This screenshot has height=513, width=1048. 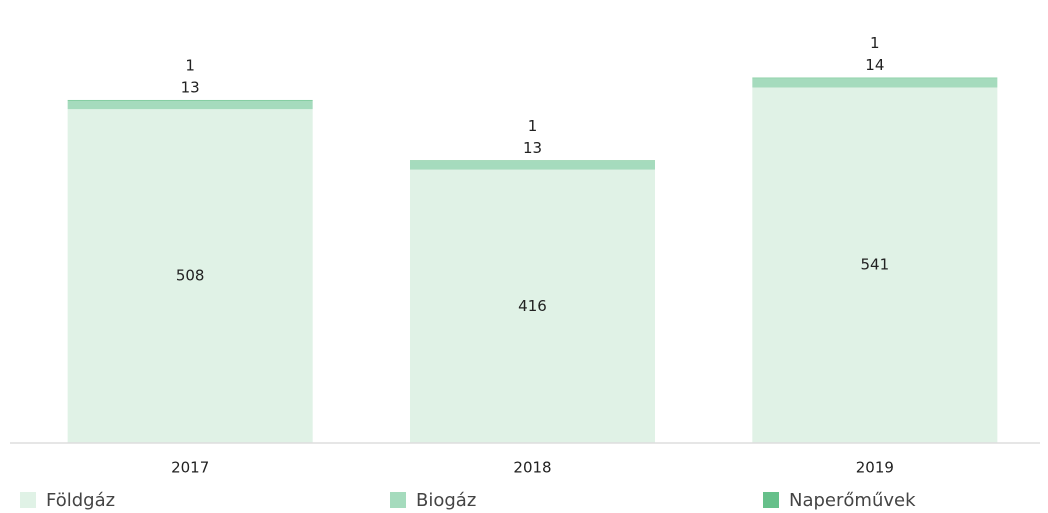 I want to click on data-label: 541, so click(x=875, y=265).